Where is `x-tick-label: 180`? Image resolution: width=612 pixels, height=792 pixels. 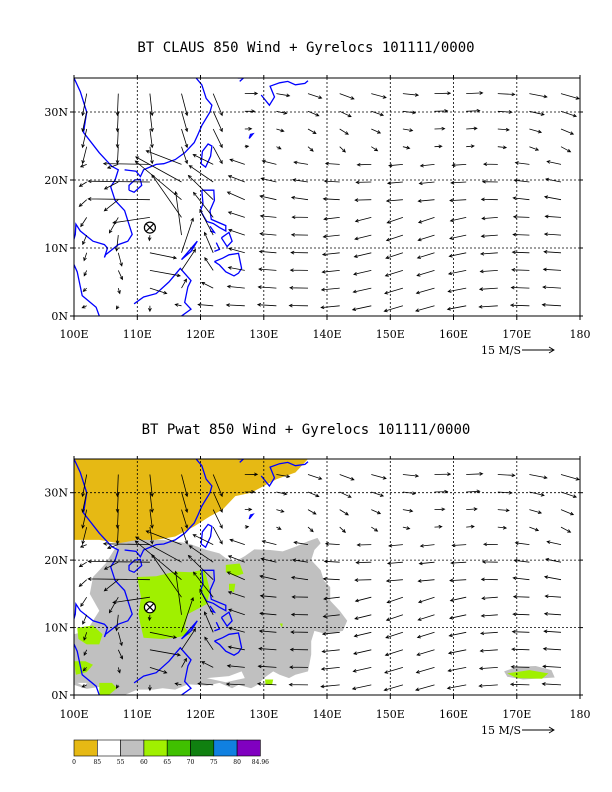 x-tick-label: 180 is located at coordinates (580, 714).